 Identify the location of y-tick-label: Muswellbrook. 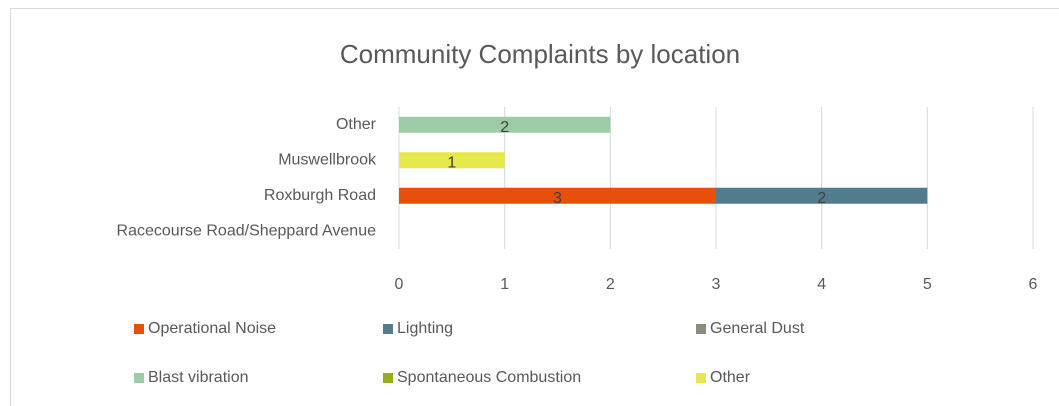
(327, 159).